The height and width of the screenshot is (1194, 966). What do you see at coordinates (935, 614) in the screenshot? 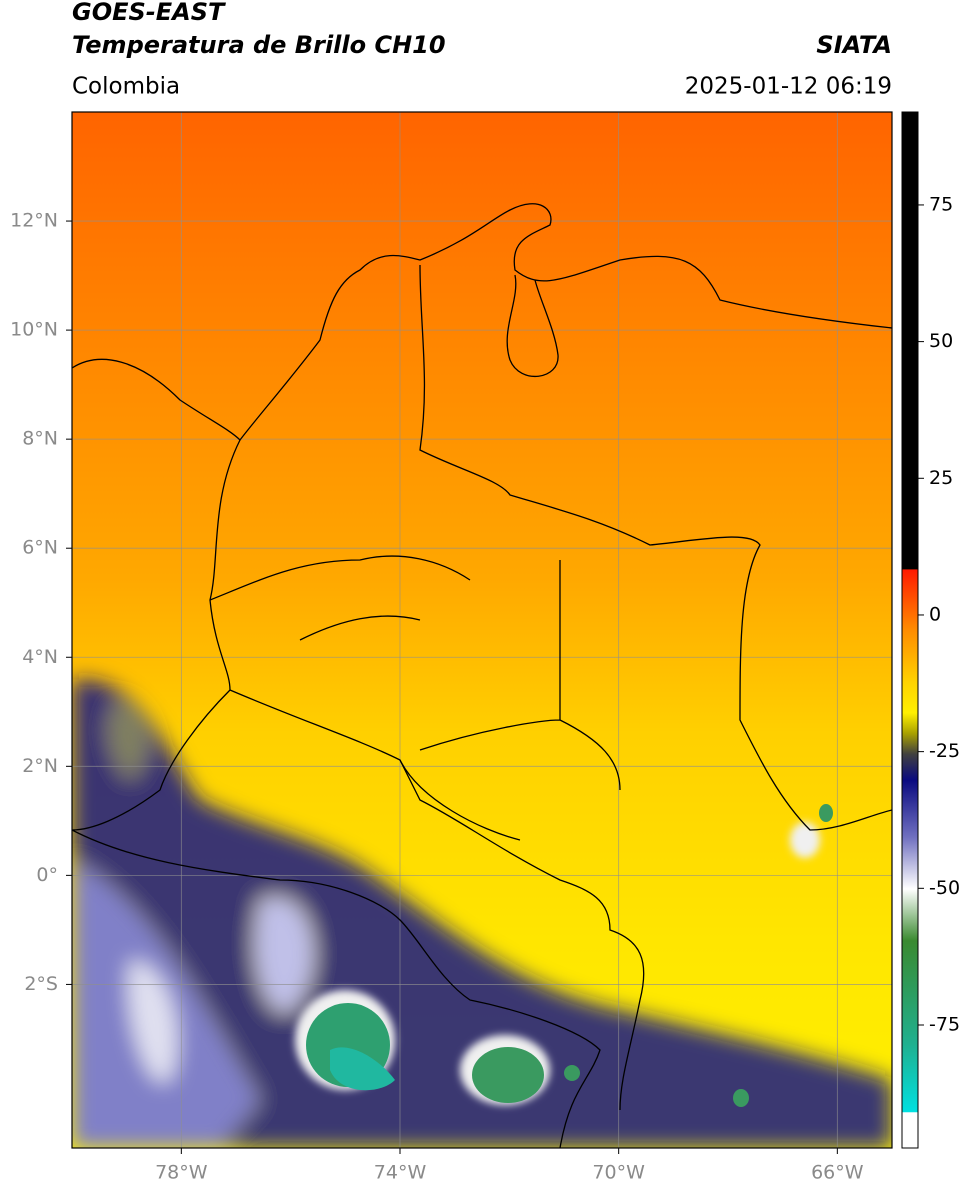
I see `colorbar-tick-label: 0` at bounding box center [935, 614].